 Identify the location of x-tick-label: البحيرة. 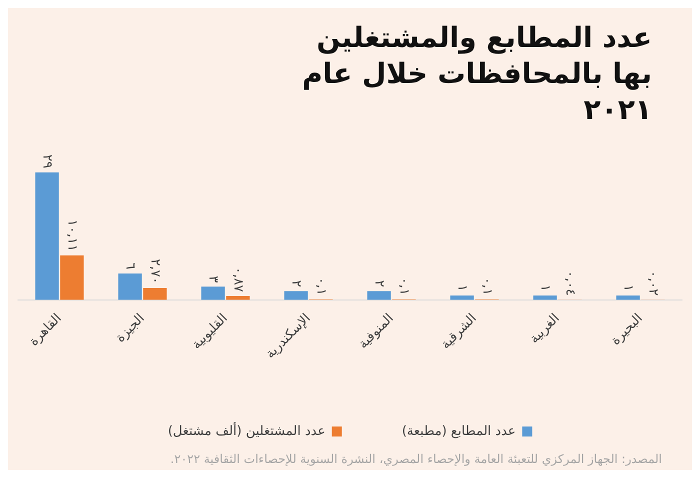
(627, 329).